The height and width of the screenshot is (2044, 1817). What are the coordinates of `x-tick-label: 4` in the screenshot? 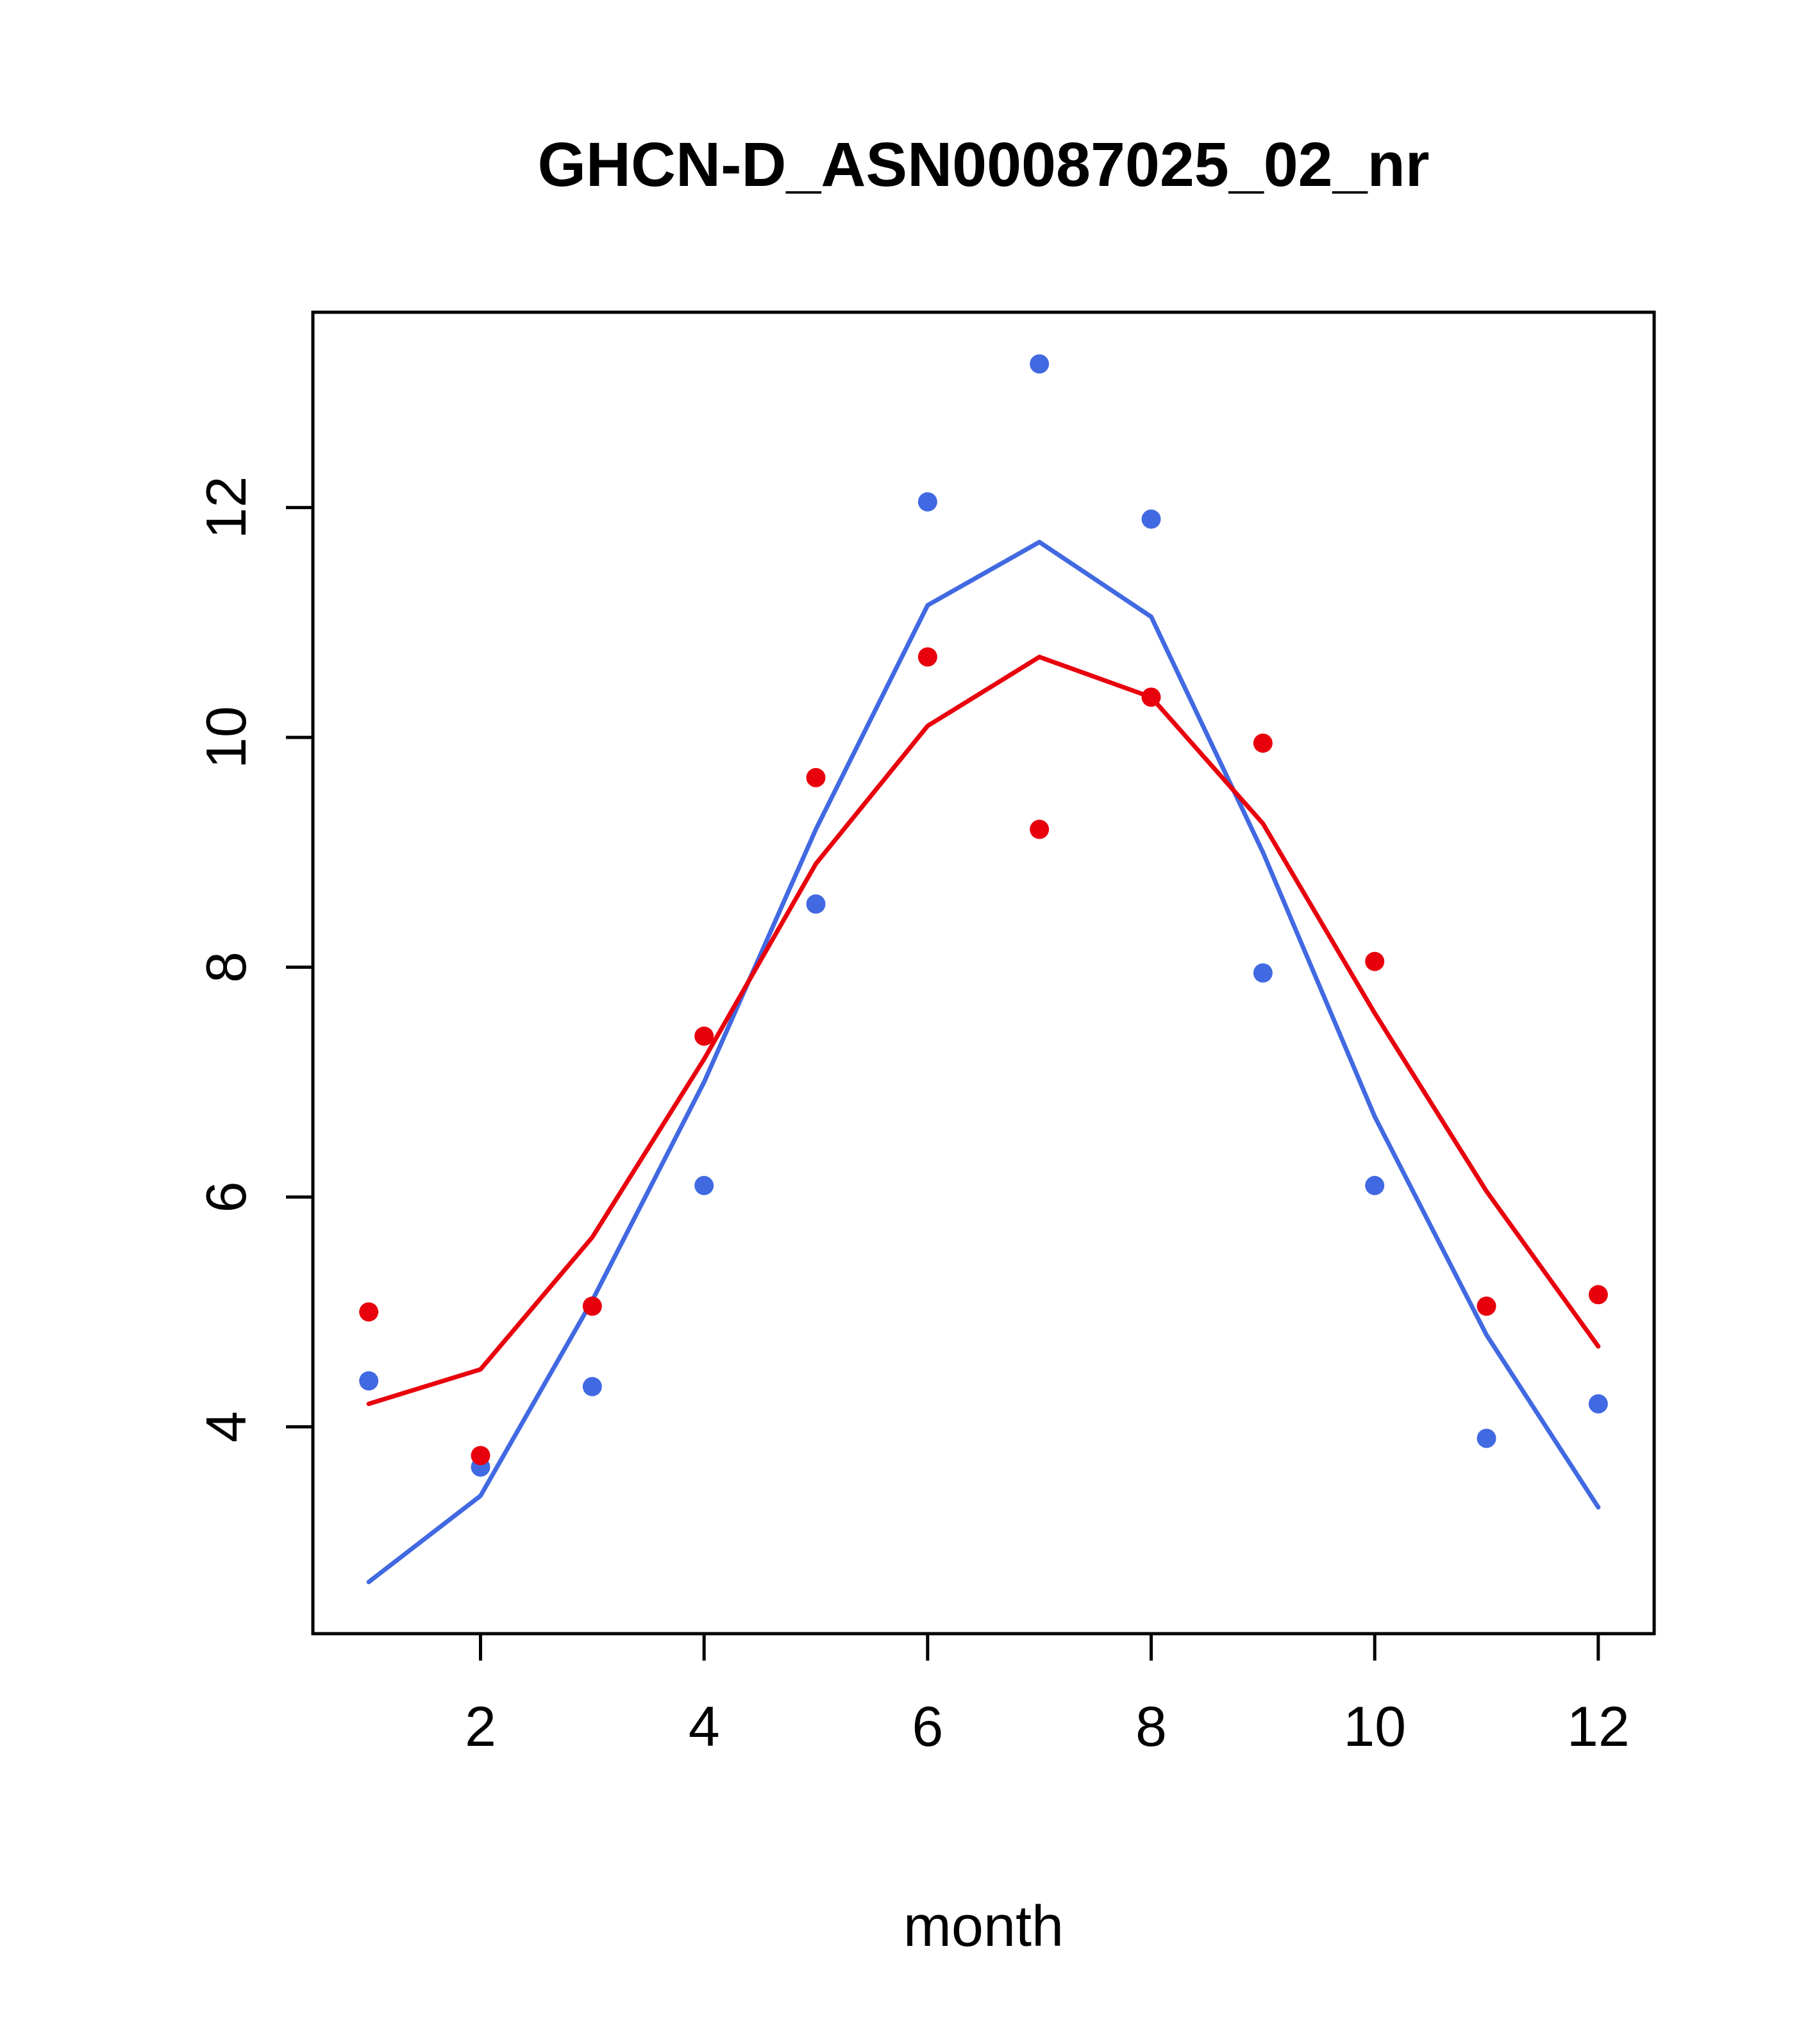 It's located at (705, 1727).